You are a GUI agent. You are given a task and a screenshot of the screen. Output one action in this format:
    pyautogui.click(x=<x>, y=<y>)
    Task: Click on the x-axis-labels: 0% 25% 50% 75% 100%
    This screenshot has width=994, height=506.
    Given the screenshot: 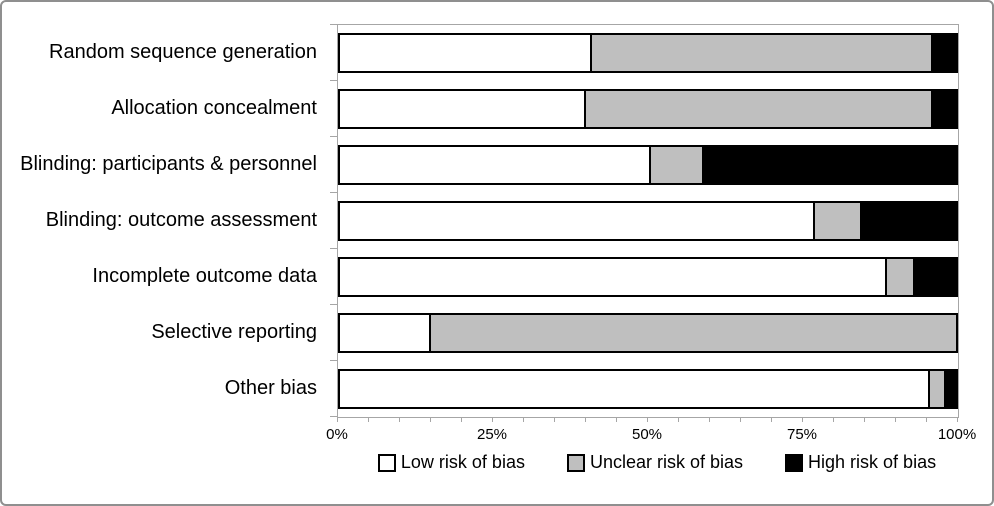 What is the action you would take?
    pyautogui.click(x=651, y=435)
    